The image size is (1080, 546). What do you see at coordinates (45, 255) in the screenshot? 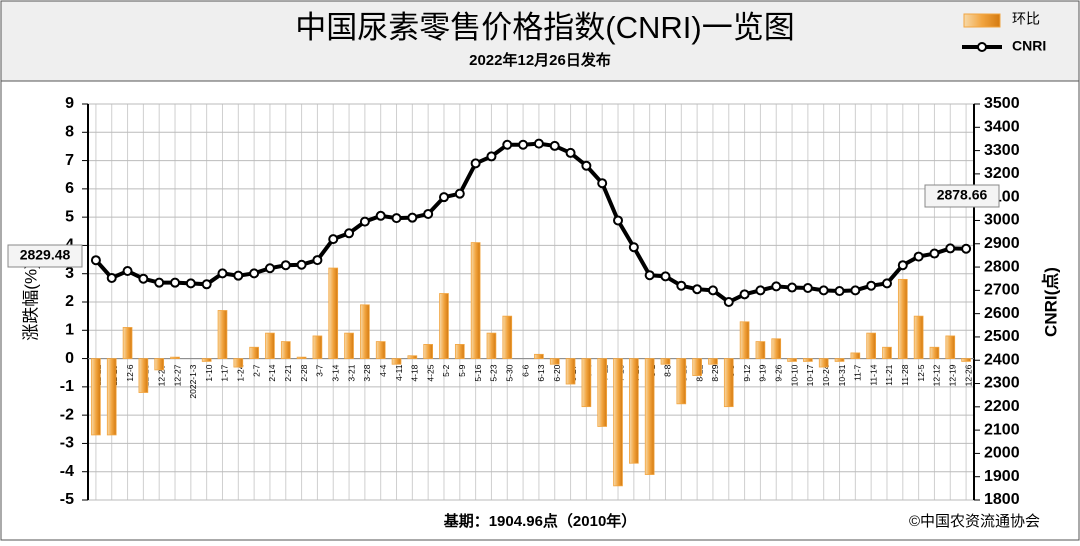
I see `value-label: 2829.48` at bounding box center [45, 255].